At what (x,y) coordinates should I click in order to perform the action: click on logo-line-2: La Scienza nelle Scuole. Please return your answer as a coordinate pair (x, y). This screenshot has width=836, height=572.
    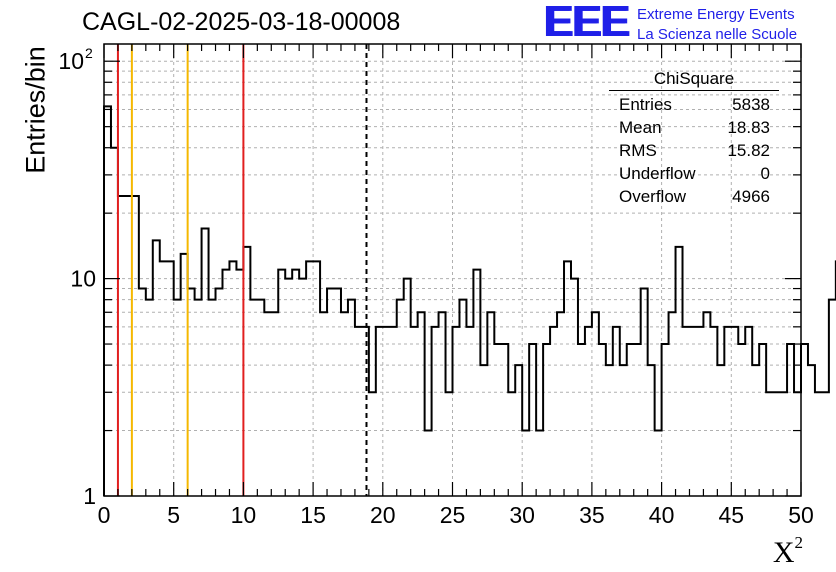
    Looking at the image, I should click on (717, 34).